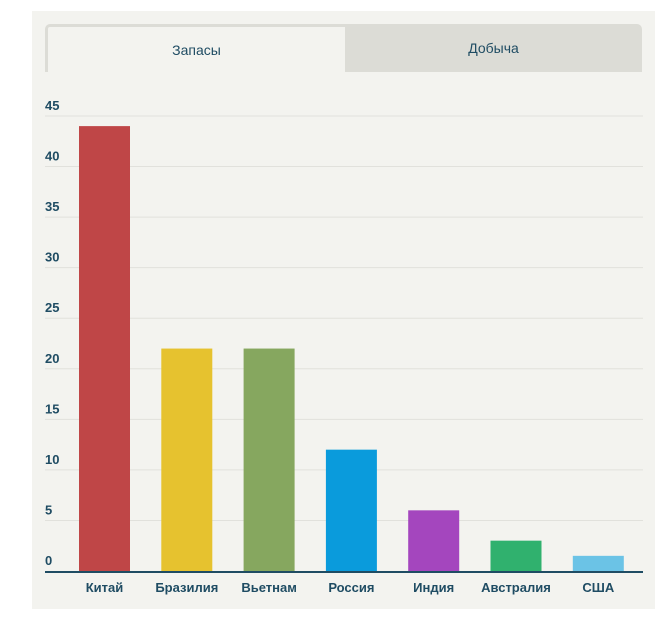 This screenshot has height=639, width=671. I want to click on y-tick-label: 5, so click(48, 509).